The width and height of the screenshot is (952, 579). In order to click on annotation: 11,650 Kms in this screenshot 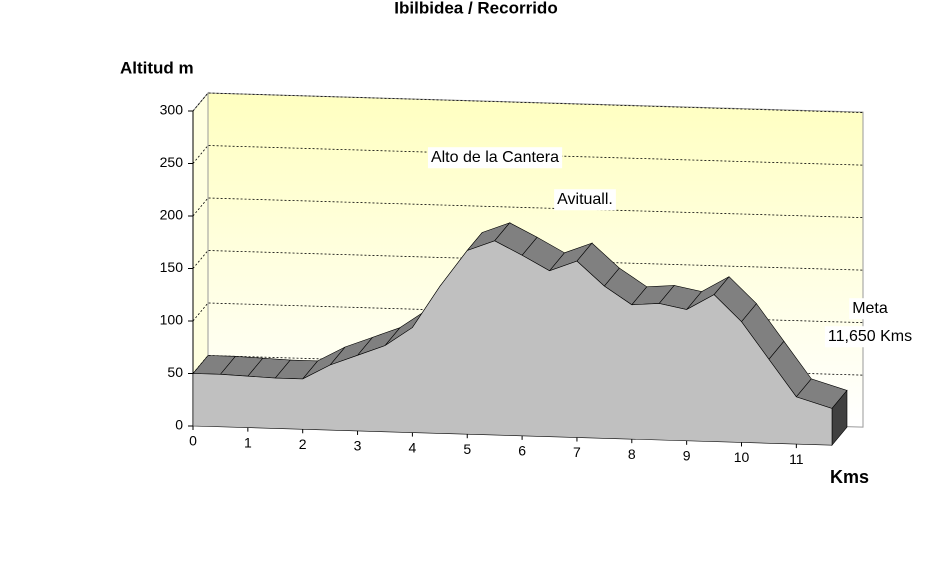, I will do `click(870, 336)`.